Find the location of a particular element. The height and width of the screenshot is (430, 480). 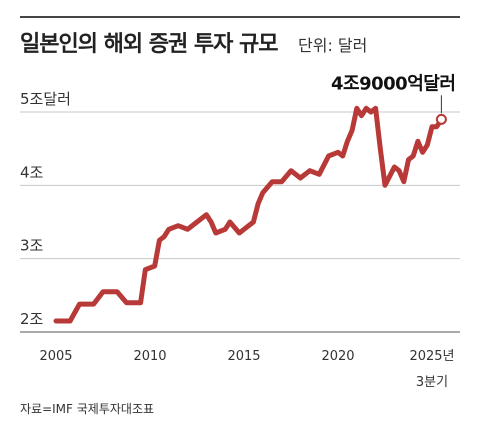

source-note: 자료=IMF 국제투자대조표 is located at coordinates (87, 409).